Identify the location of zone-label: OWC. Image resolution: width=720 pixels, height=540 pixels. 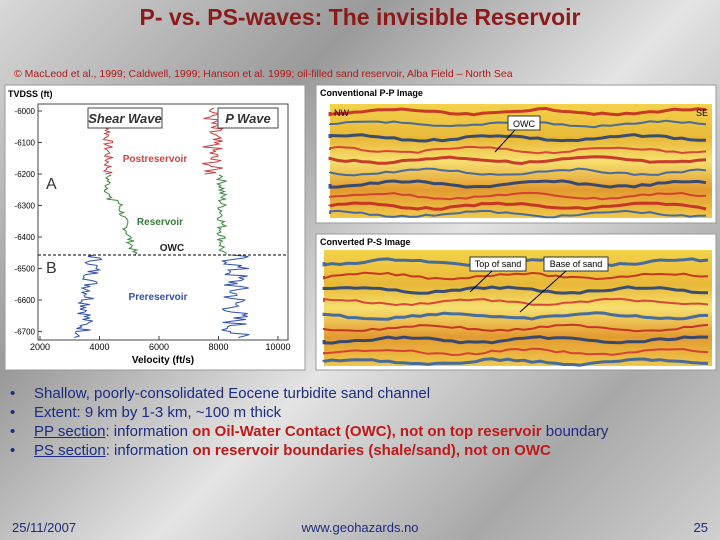
(172, 248).